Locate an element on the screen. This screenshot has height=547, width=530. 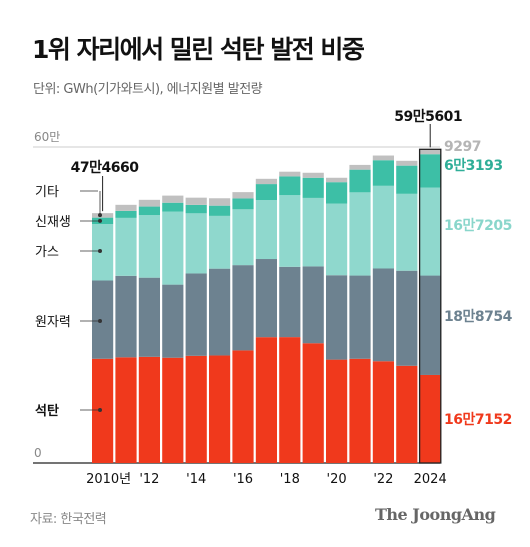
bar-segment-renewable-2018 is located at coordinates (290, 186).